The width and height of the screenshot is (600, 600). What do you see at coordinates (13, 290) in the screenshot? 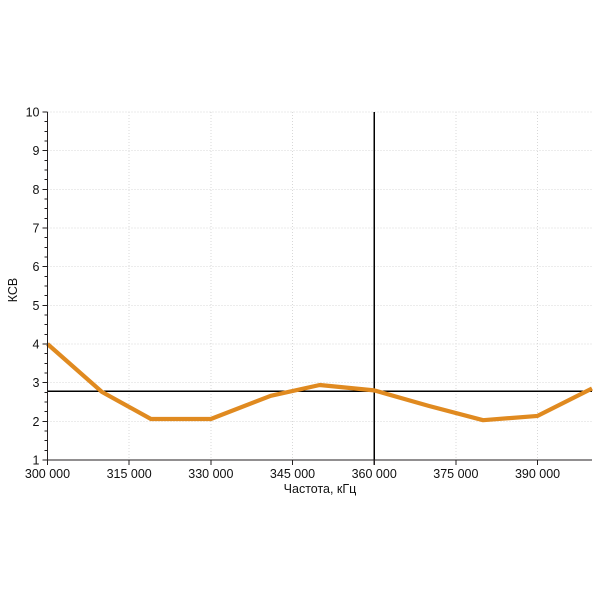
I see `y-axis-title: КСВ` at bounding box center [13, 290].